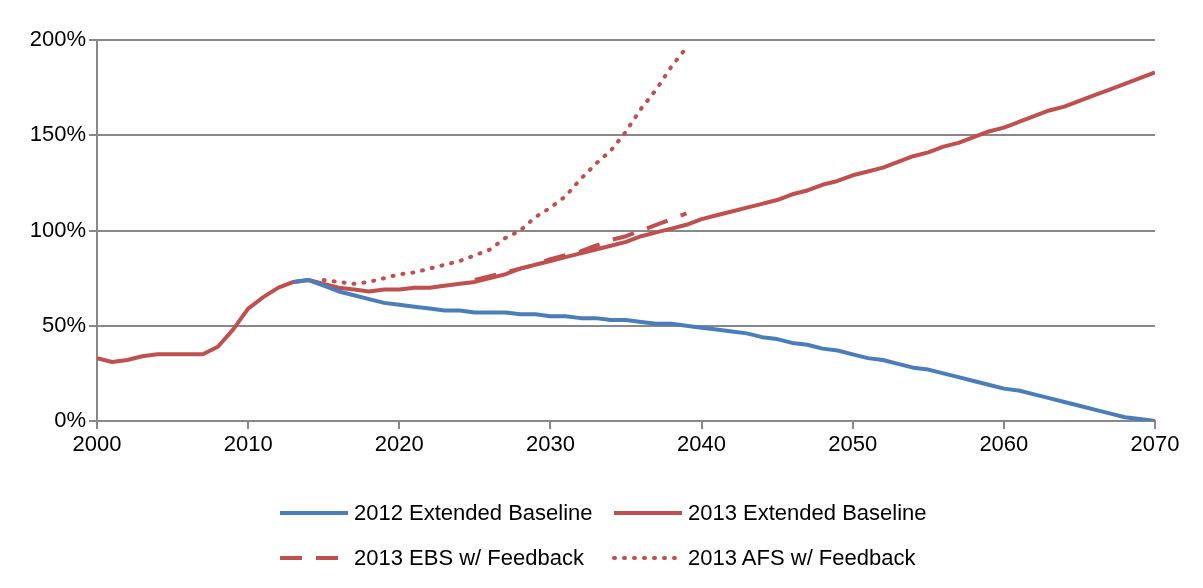 This screenshot has height=588, width=1203. I want to click on y-tick-label: 100%, so click(57, 229).